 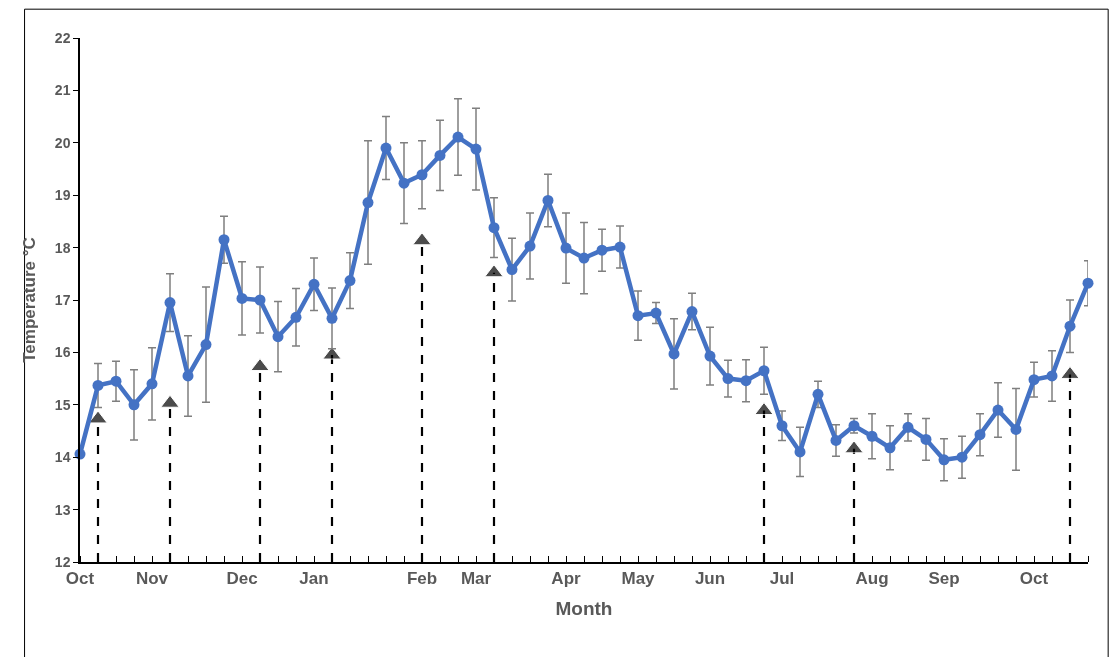 I want to click on x-tick-label: Dec, so click(x=242, y=579).